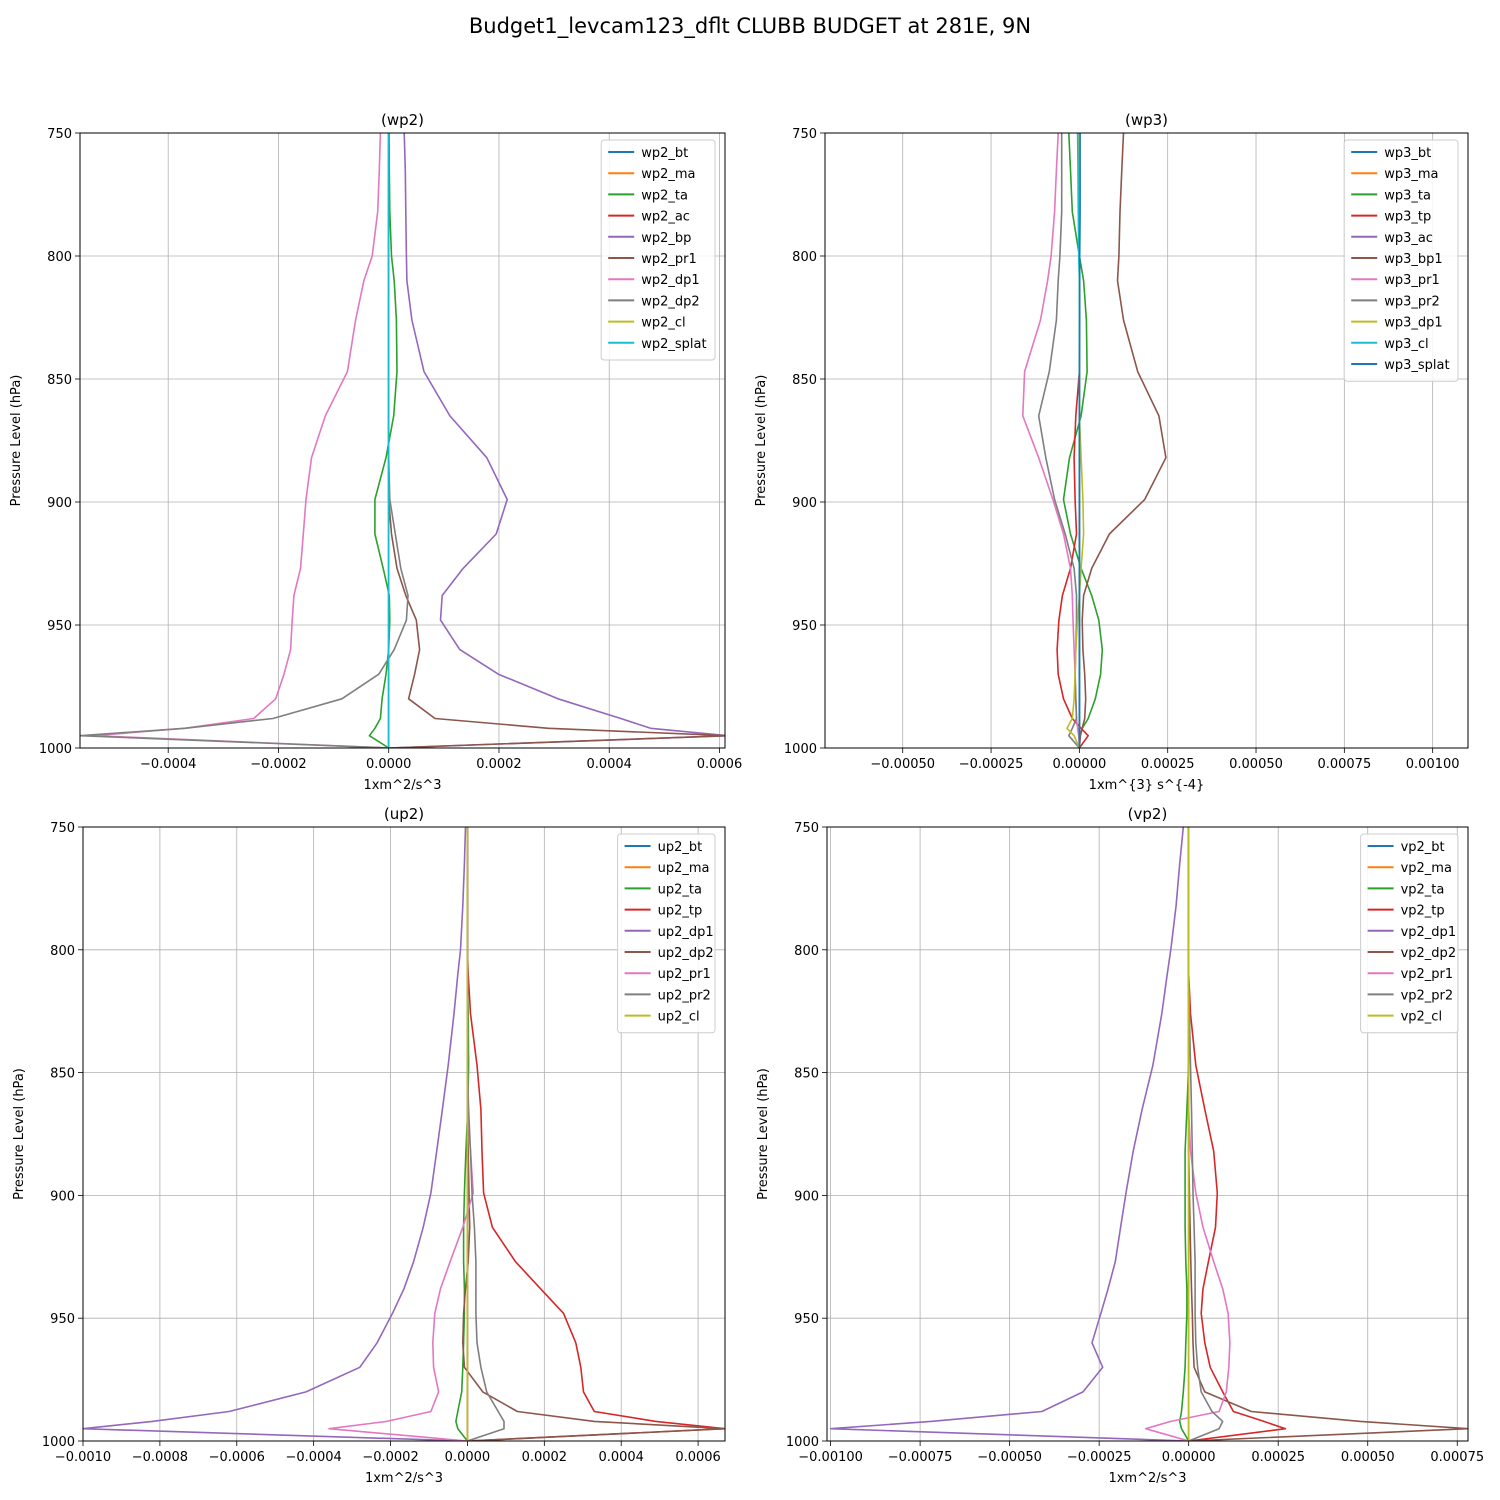 This screenshot has height=1500, width=1500. Describe the element at coordinates (1429, 932) in the screenshot. I see `legend-entry: vp2_dp1` at that location.